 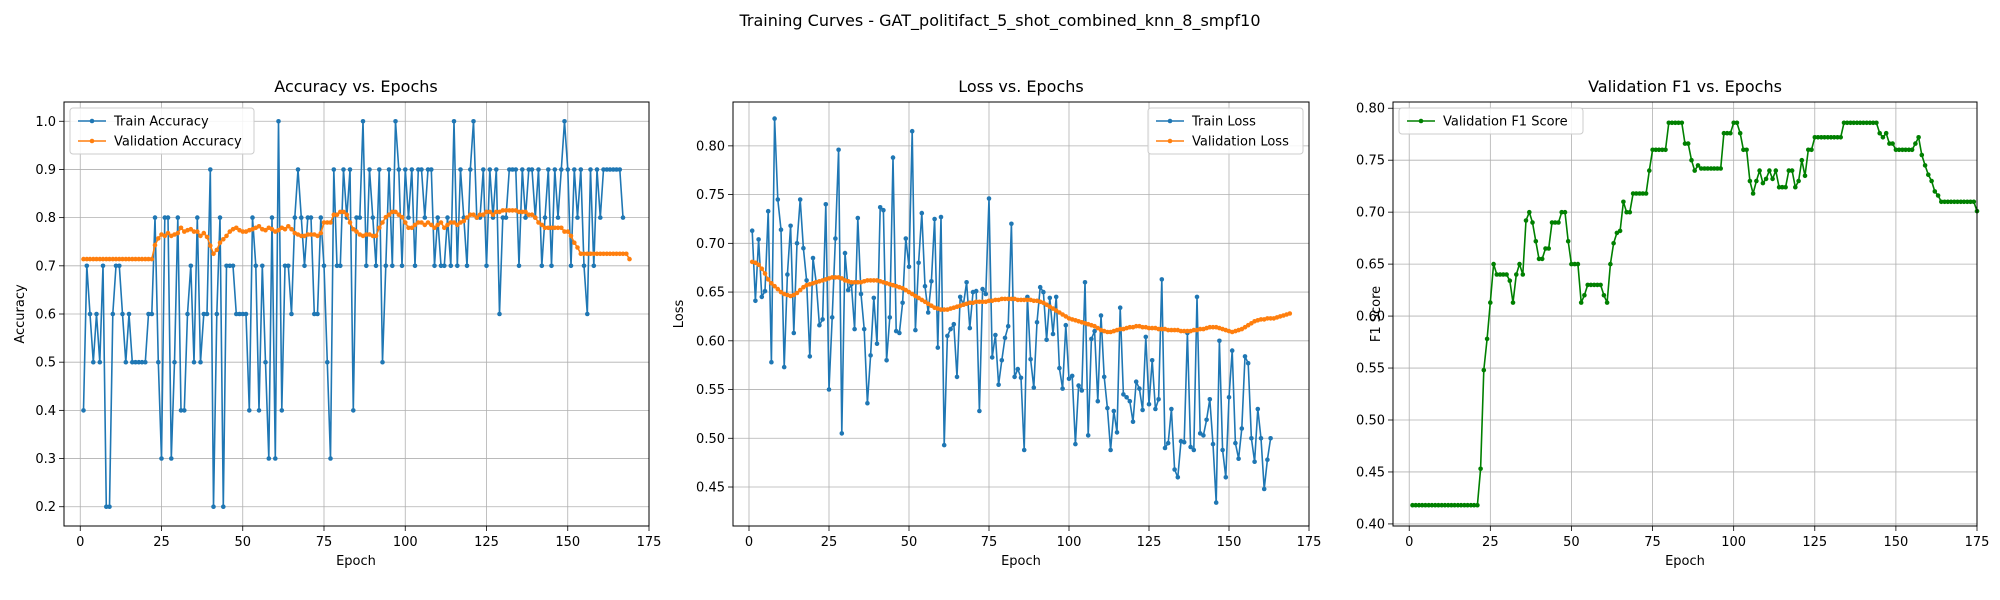 What do you see at coordinates (242, 542) in the screenshot?
I see `x-tick-label: 50` at bounding box center [242, 542].